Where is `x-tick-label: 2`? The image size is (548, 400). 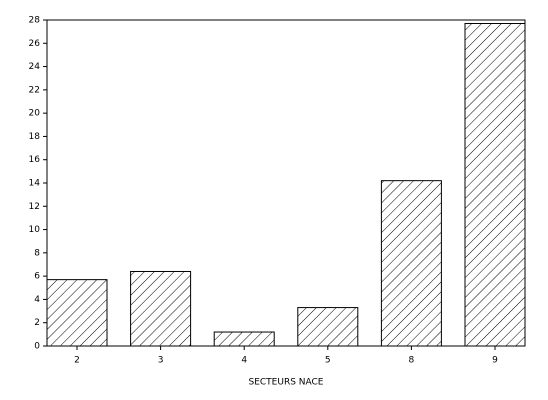 x-tick-label: 2 is located at coordinates (77, 361).